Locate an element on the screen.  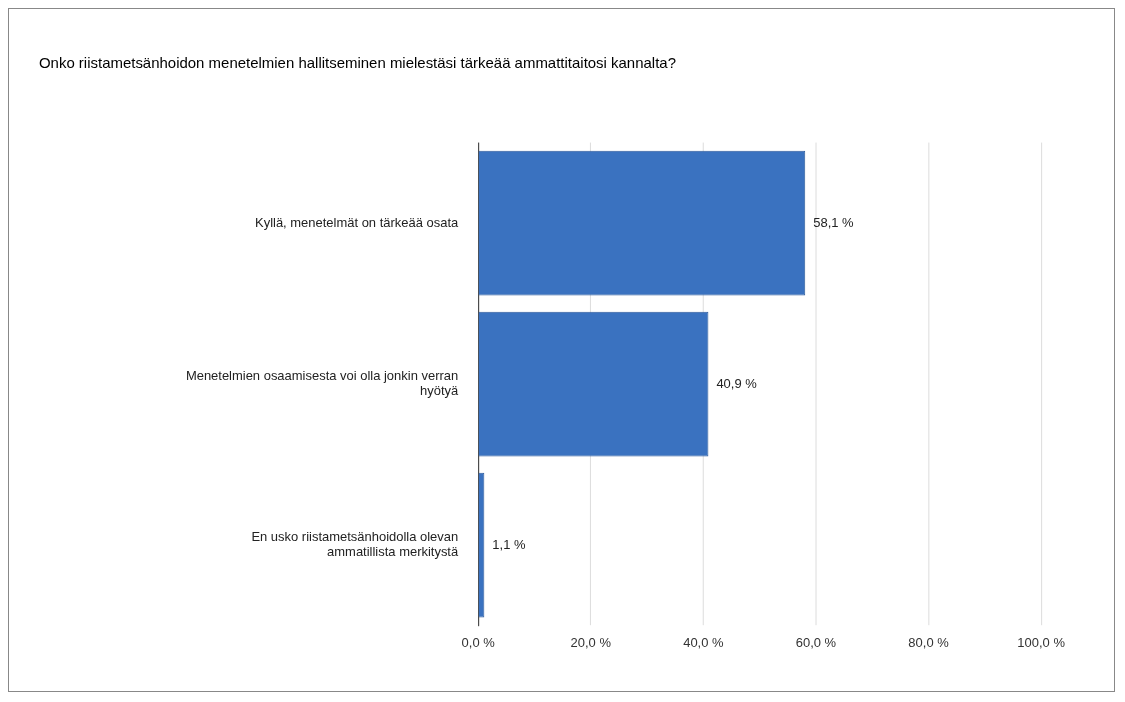
x-tick-label: 20,0 % is located at coordinates (591, 642).